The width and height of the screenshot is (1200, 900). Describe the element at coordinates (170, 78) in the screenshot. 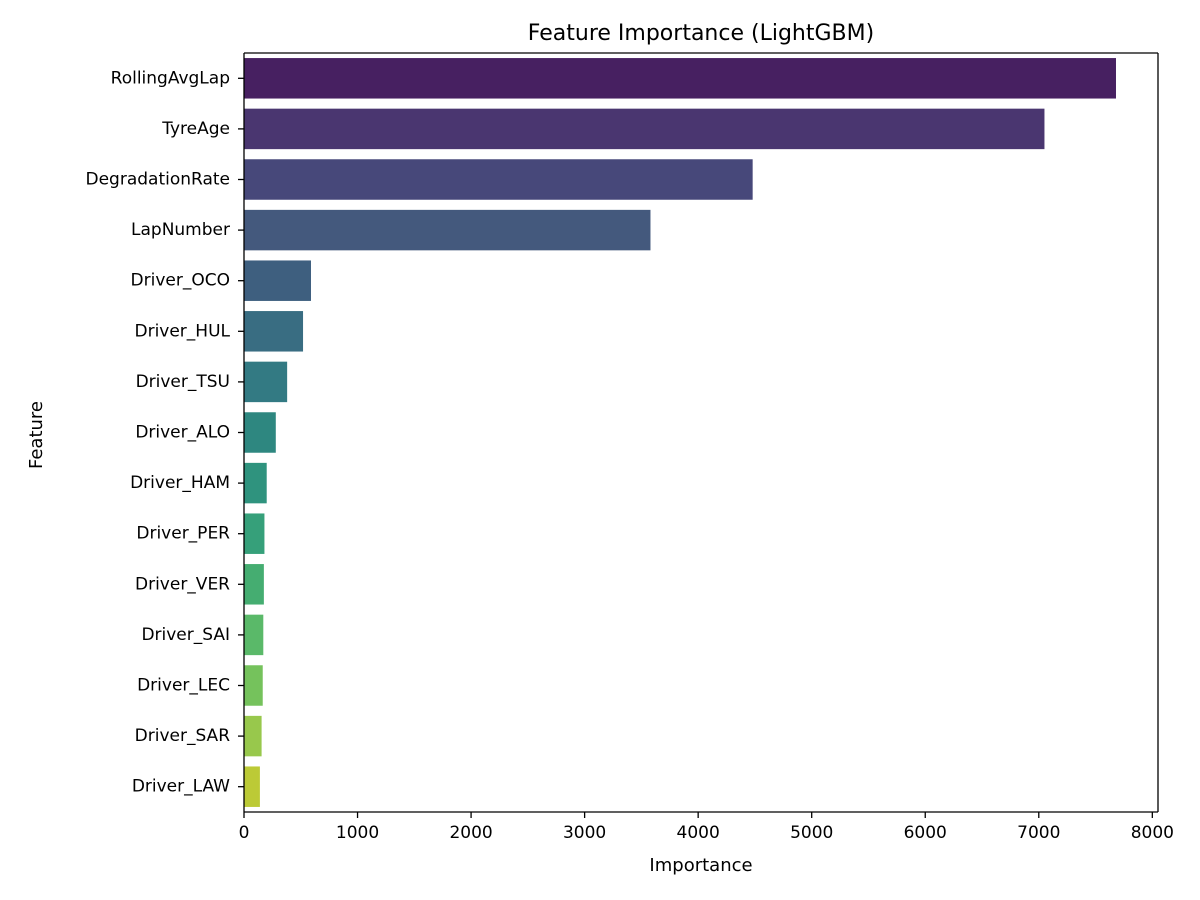

I see `y-tick-label: RollingAvgLap` at that location.